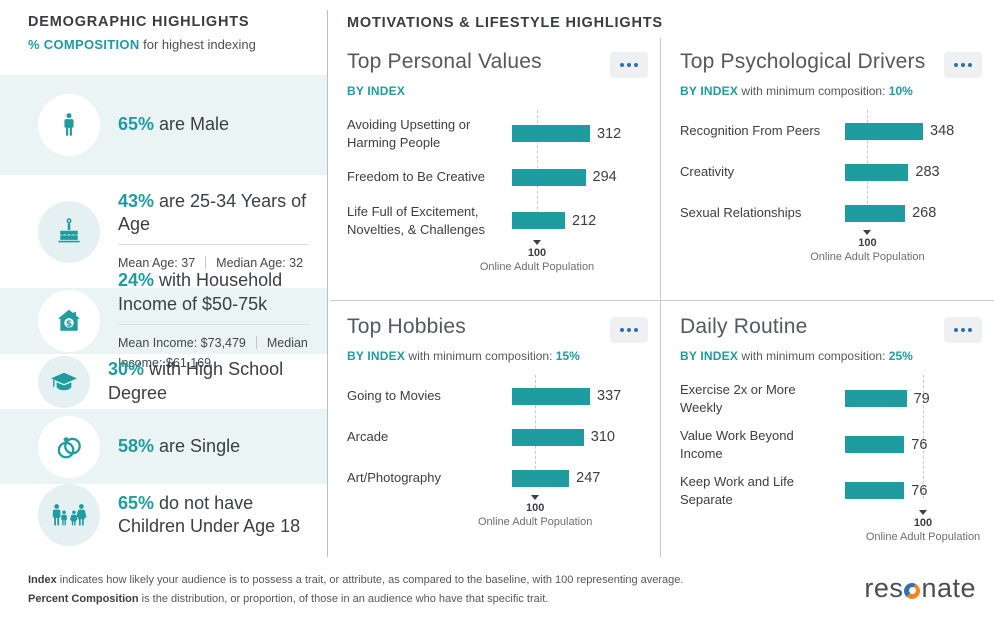 The height and width of the screenshot is (623, 994). Describe the element at coordinates (136, 200) in the screenshot. I see `percent-value: 43%` at that location.